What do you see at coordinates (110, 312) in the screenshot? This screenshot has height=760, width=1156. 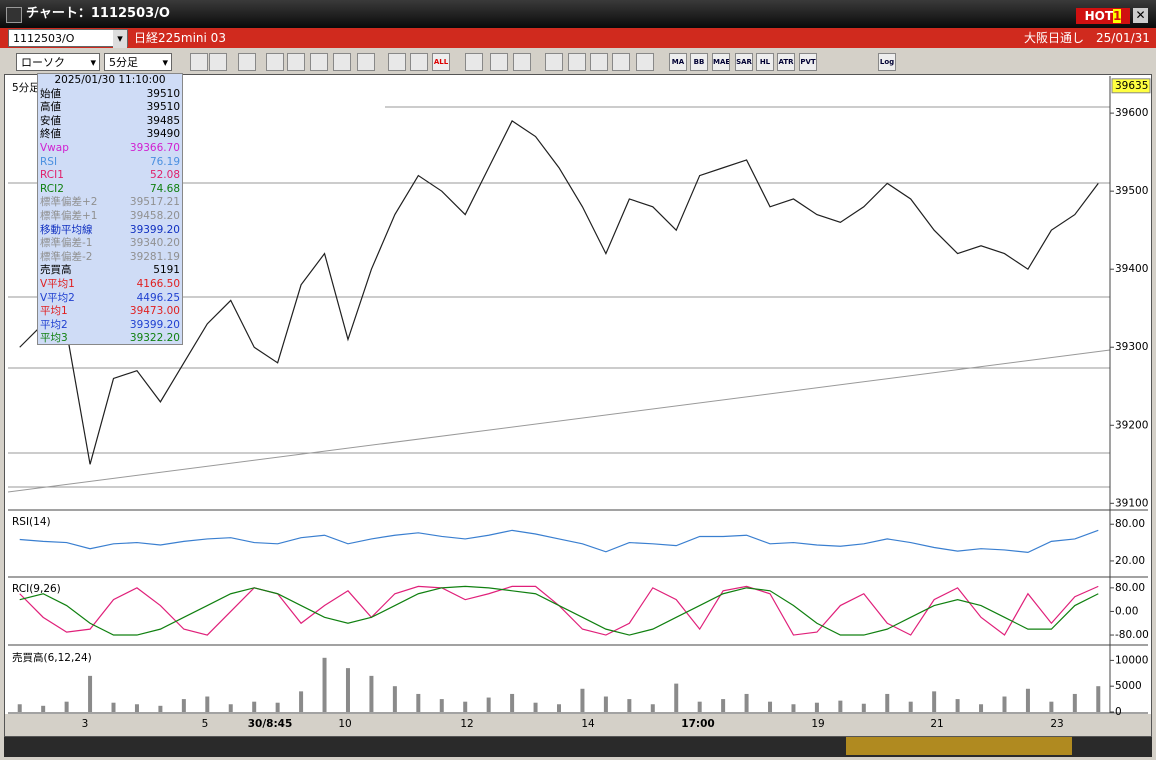 I see `info-row: 平均1 39473.00` at bounding box center [110, 312].